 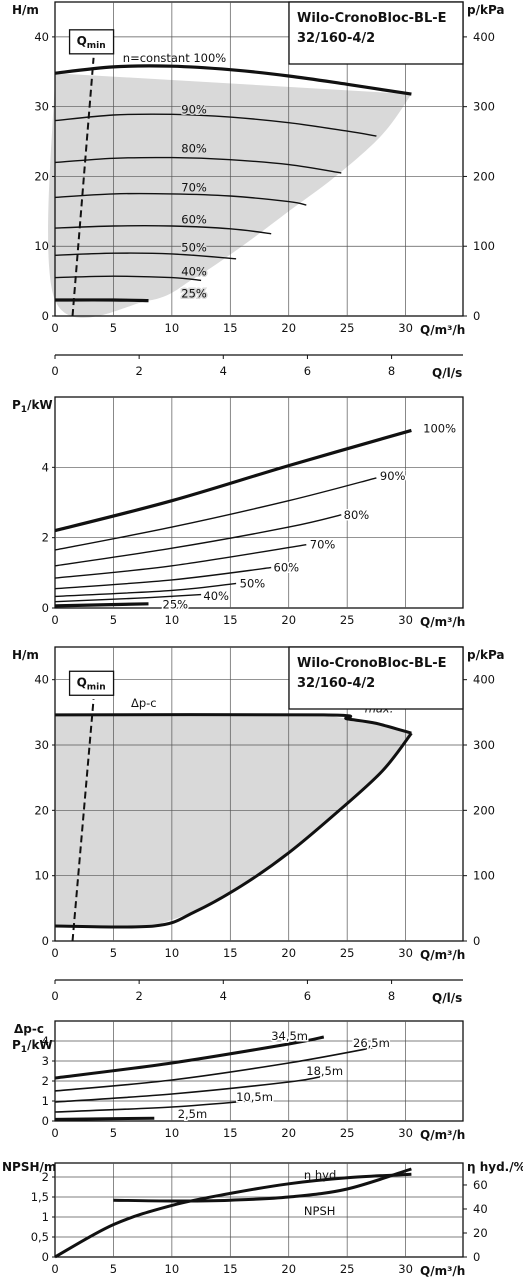 What do you see at coordinates (45, 1101) in the screenshot?
I see `power_flow_dpc-y-tick-label: 1` at bounding box center [45, 1101].